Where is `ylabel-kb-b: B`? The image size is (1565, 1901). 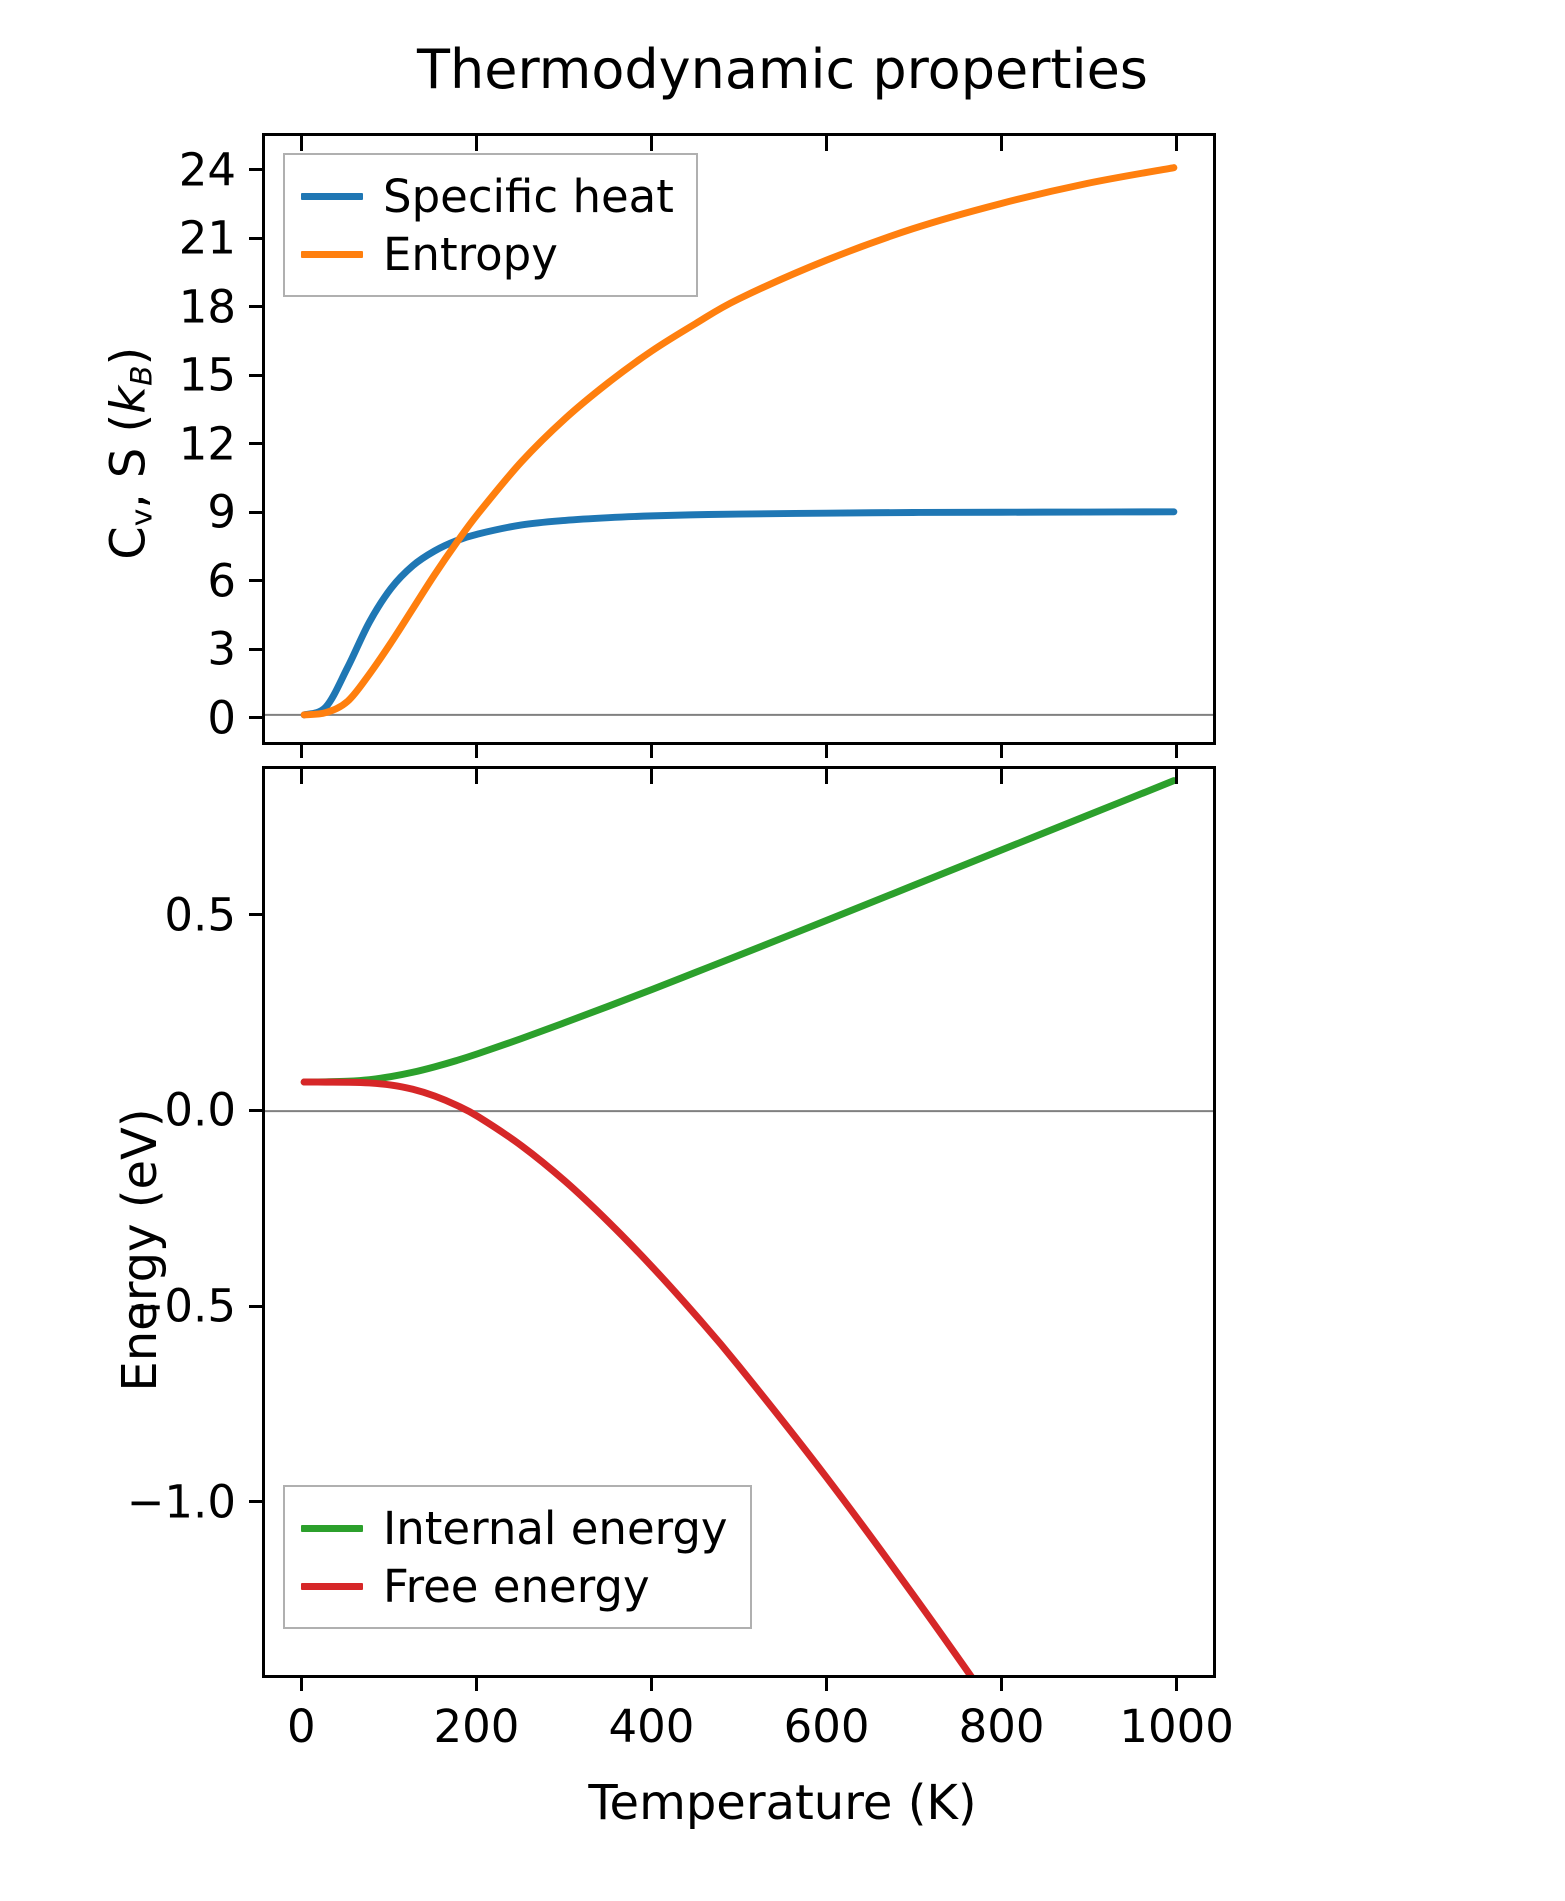
ylabel-kb-b: B is located at coordinates (142, 375).